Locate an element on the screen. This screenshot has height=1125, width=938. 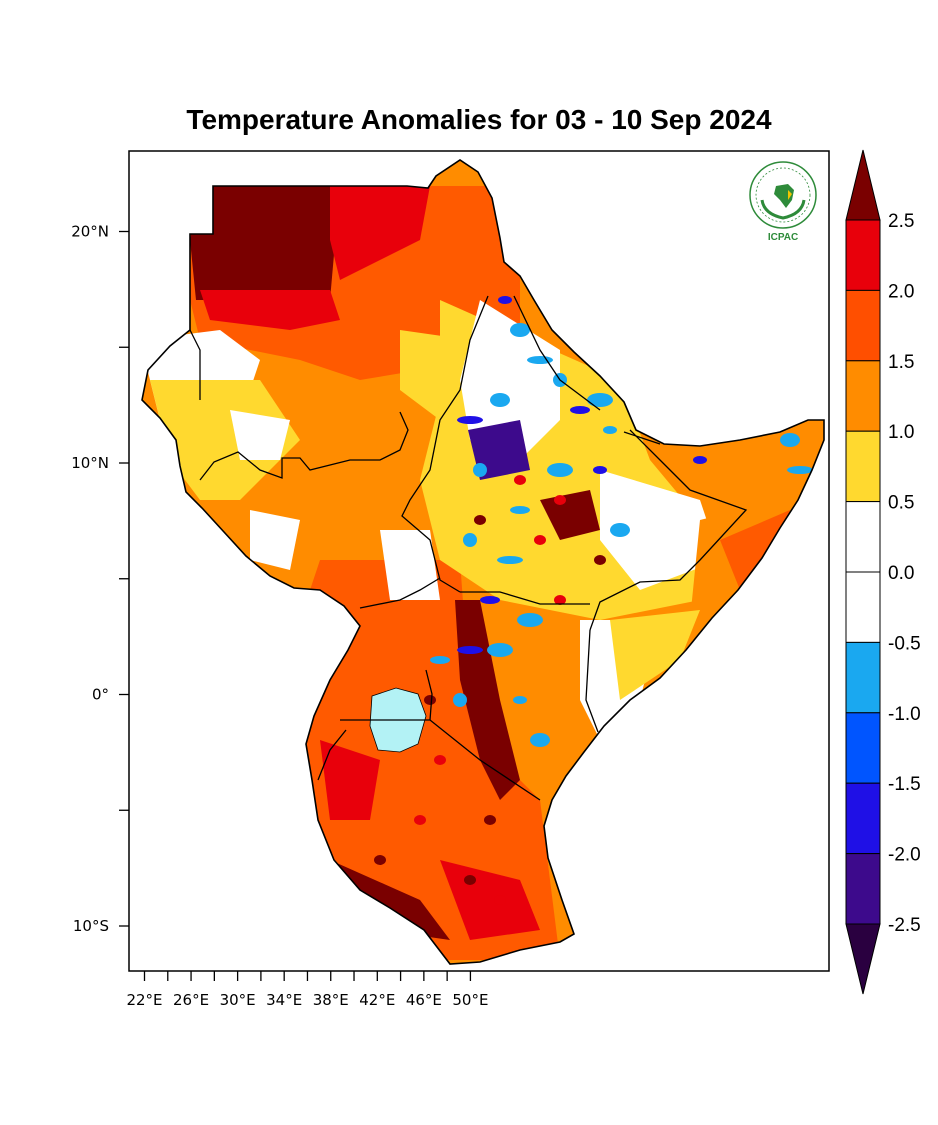
colorbar-lower-arrow is located at coordinates (863, 959).